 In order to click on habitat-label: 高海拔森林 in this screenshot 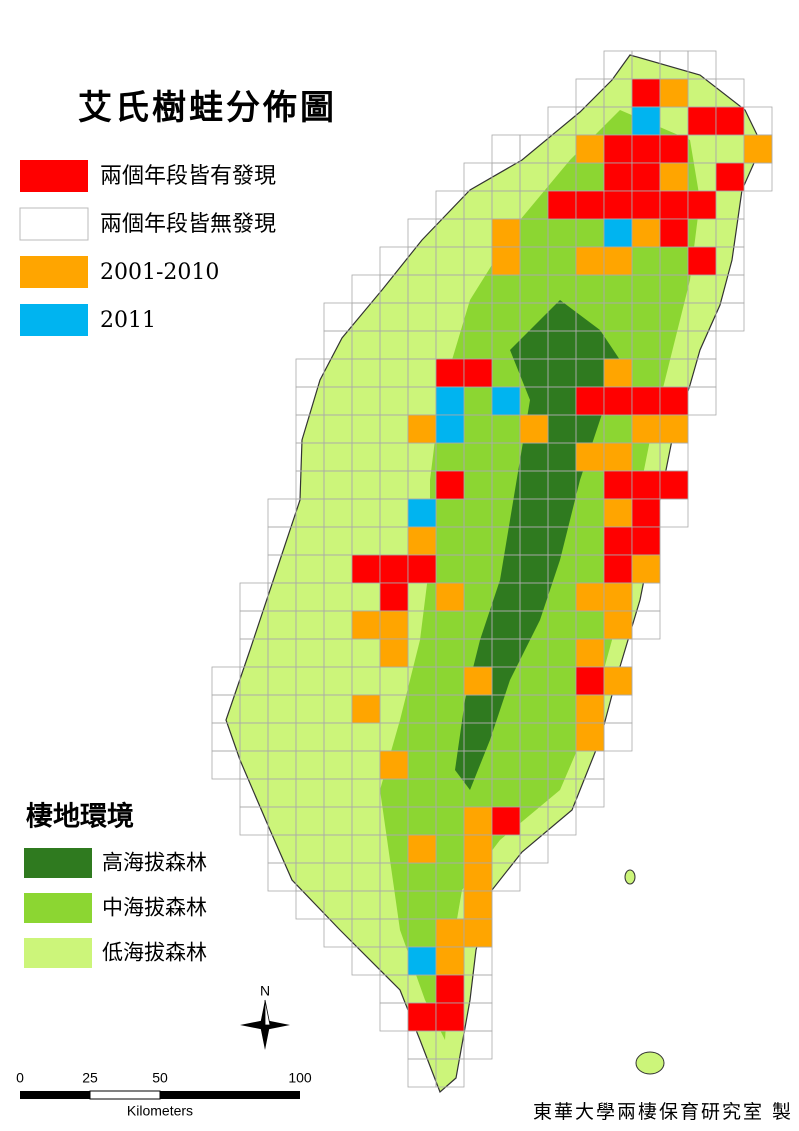, I will do `click(154, 863)`.